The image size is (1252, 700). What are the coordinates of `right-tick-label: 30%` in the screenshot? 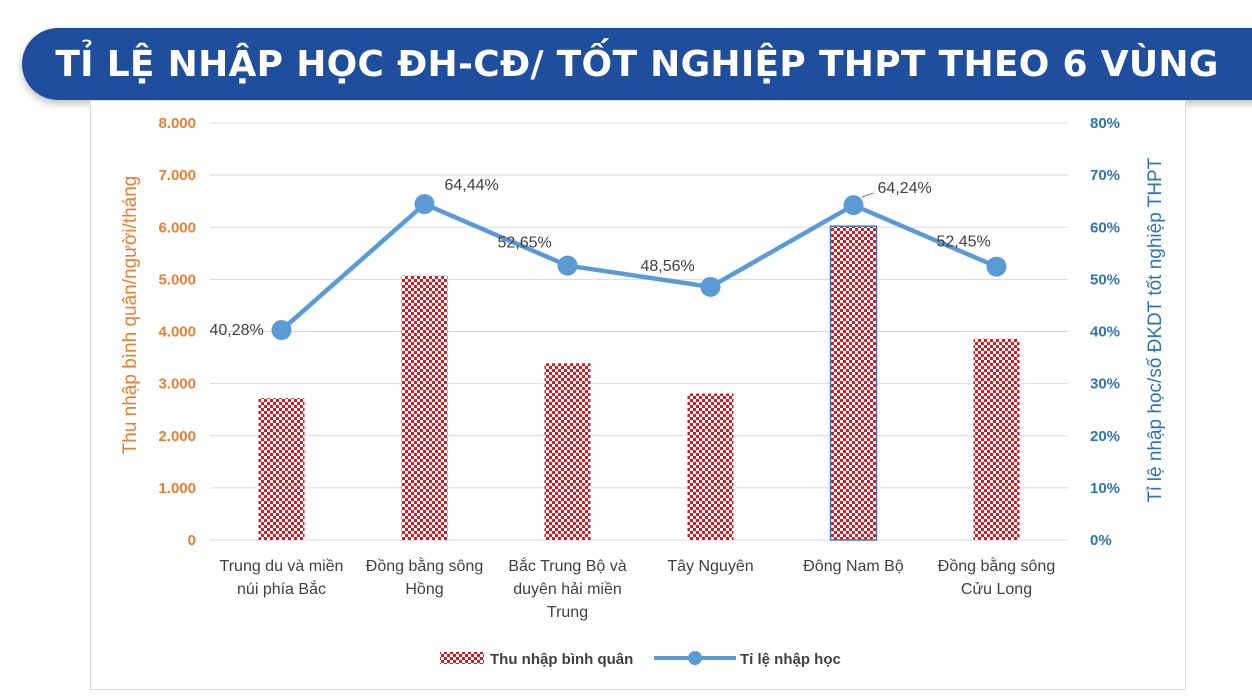 It's located at (1105, 384).